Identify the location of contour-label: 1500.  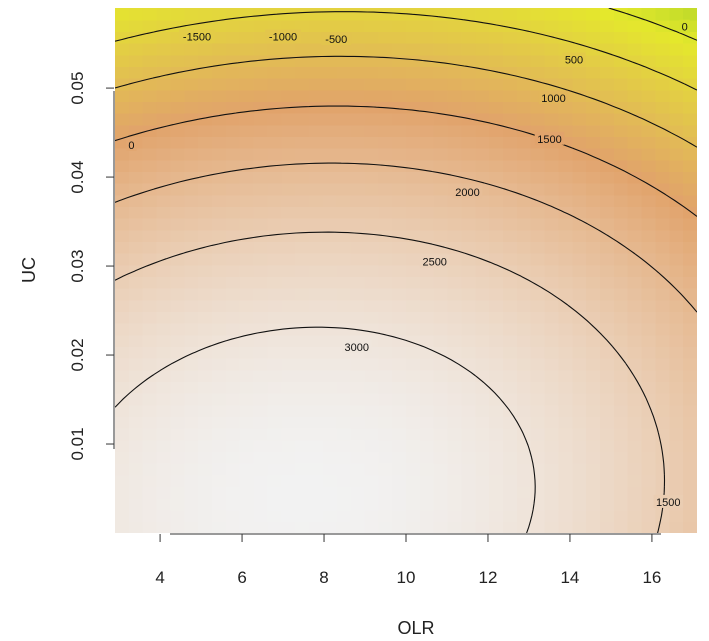
(668, 503).